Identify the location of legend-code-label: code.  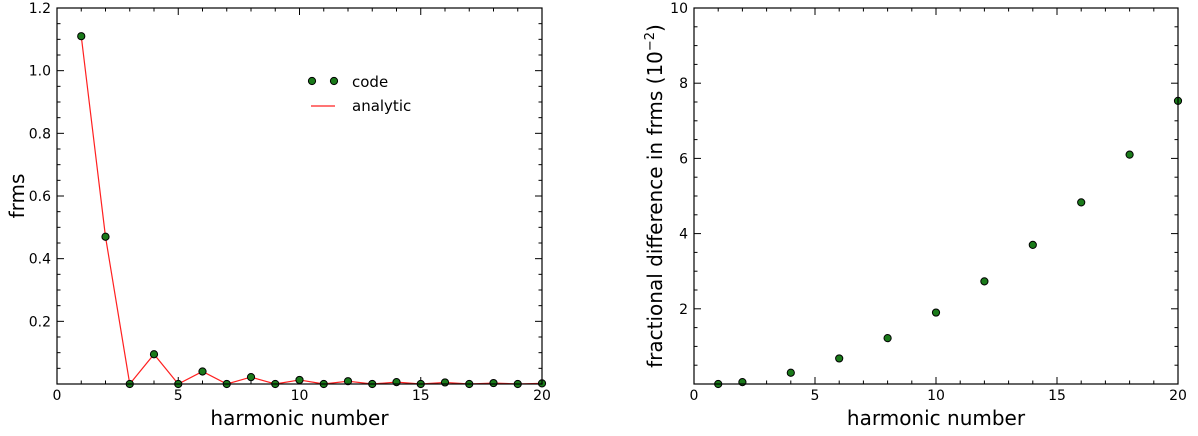
(370, 82).